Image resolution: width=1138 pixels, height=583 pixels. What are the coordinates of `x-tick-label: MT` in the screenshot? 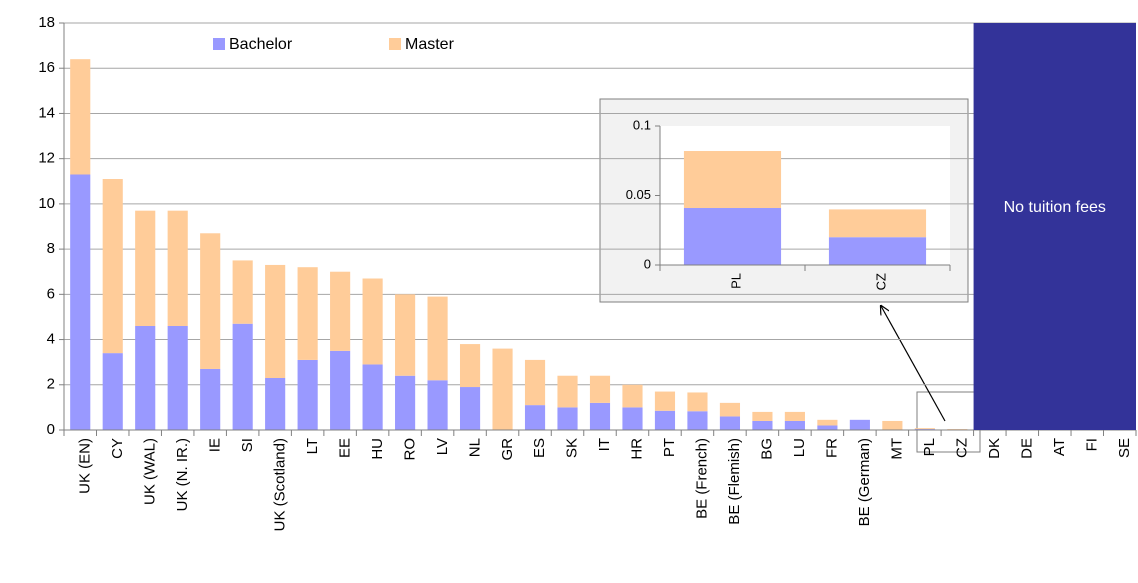 It's located at (897, 449).